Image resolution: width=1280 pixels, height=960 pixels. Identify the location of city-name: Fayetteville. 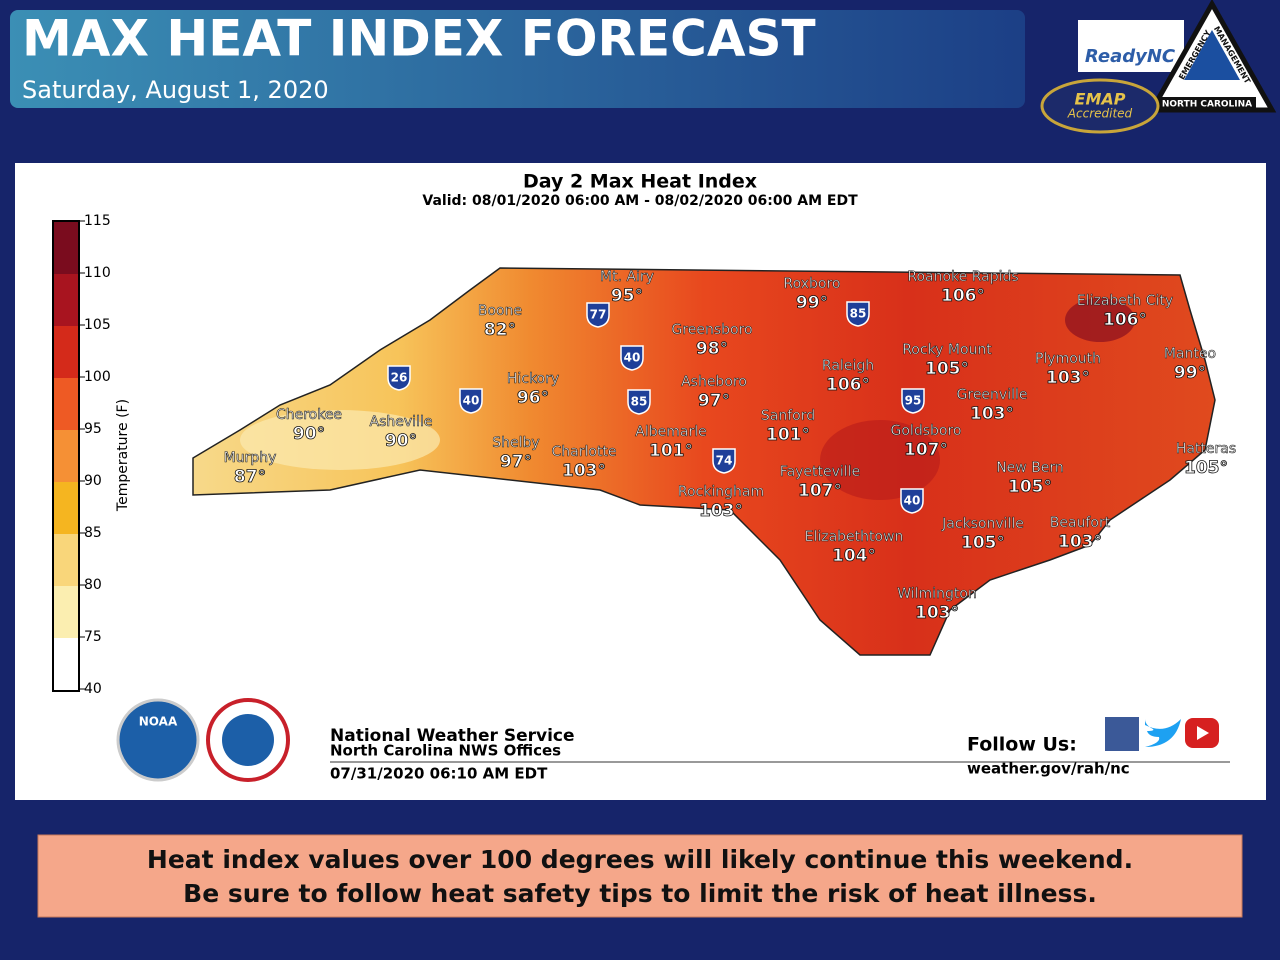
(820, 472).